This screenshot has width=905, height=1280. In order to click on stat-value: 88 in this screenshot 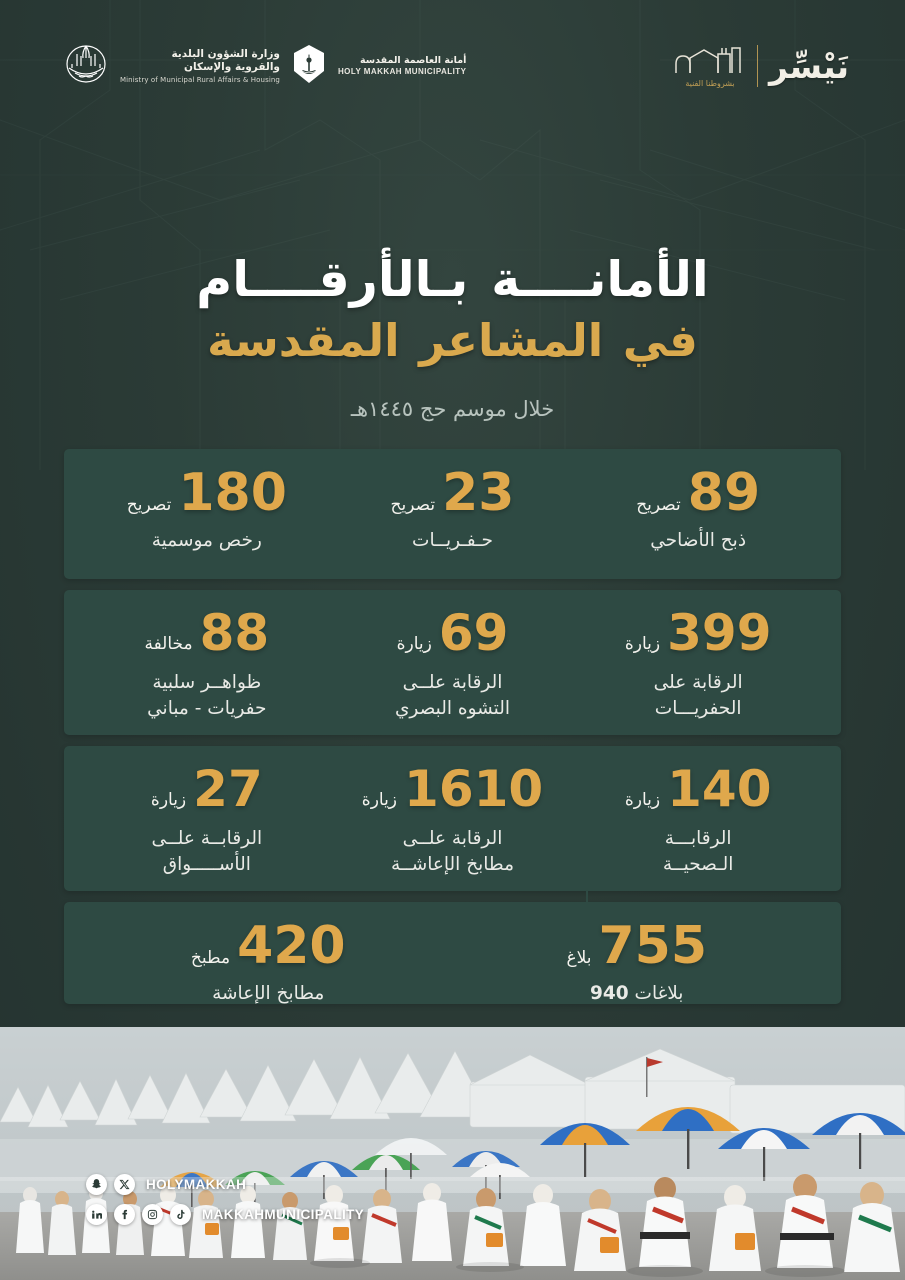, I will do `click(234, 633)`.